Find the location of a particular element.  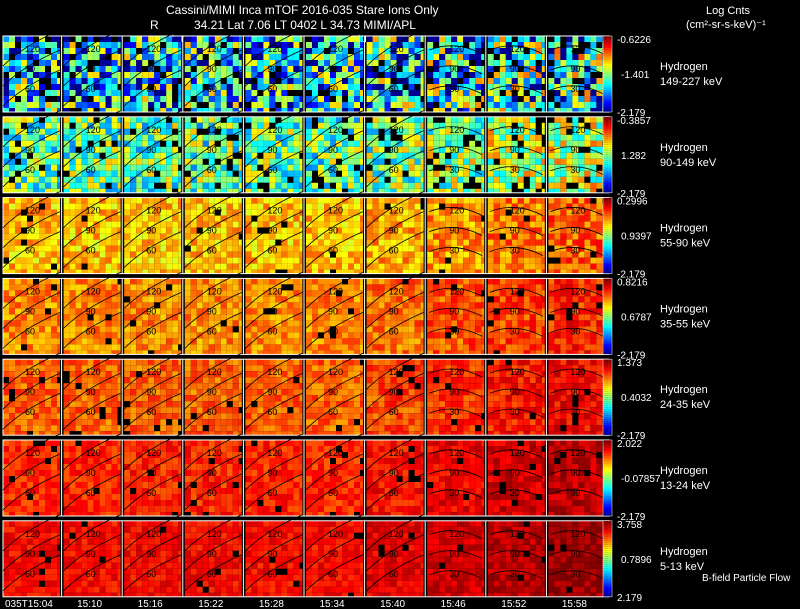

header-position: 34.21 Lat 7.06 LT 0402 L 34.73 MIMI/APL is located at coordinates (305, 25).